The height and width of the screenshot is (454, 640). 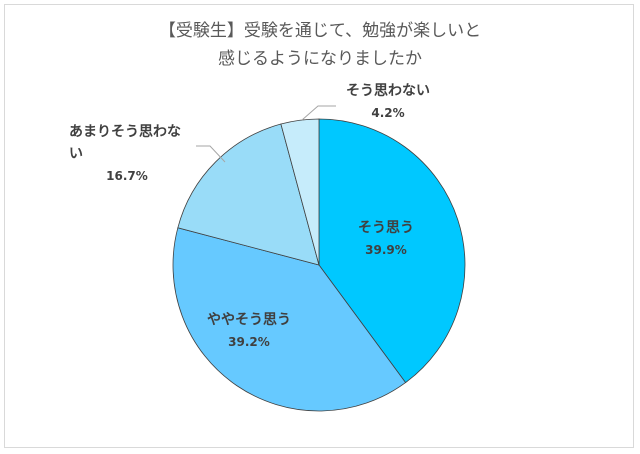 I want to click on label-somewhat-disagree-line-2: い, so click(x=76, y=154).